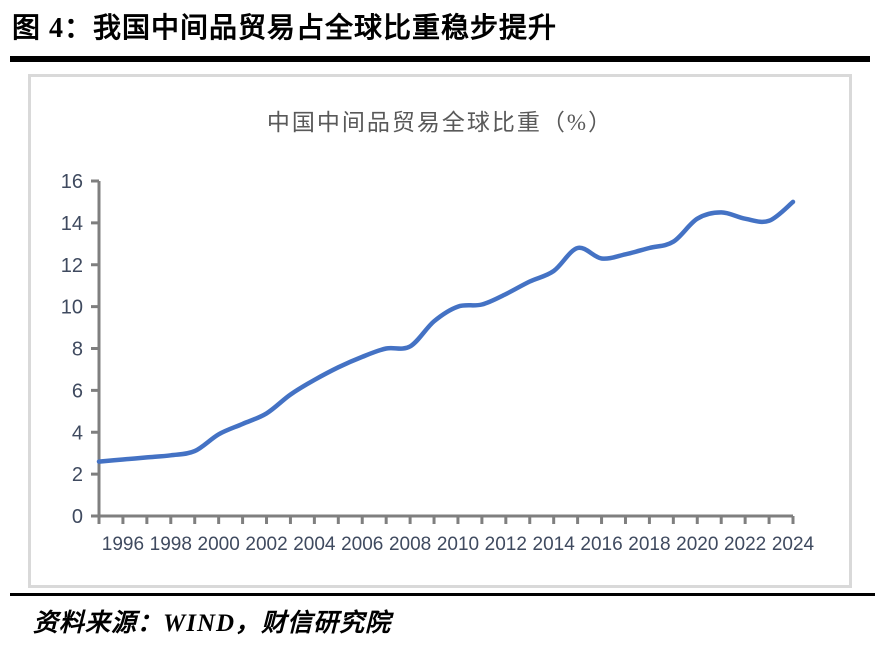  I want to click on x-tick-label: 2000, so click(219, 544).